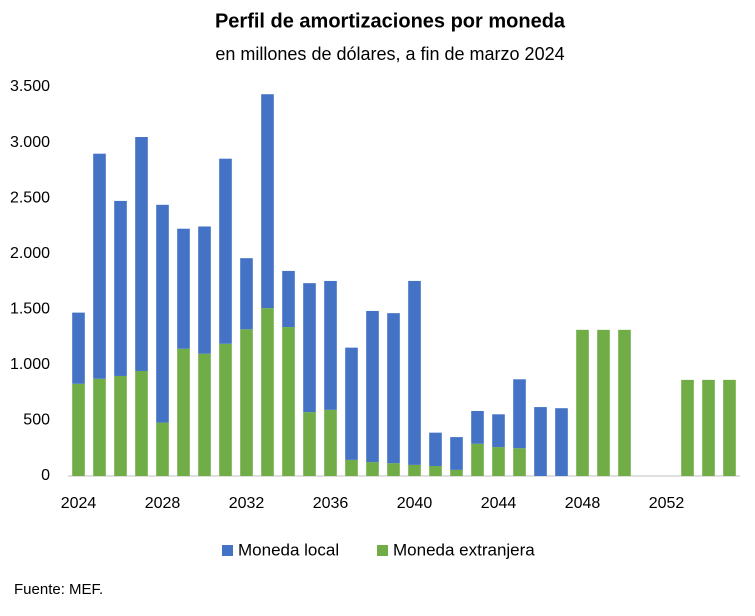  I want to click on x-tick-label: 2036, so click(331, 503).